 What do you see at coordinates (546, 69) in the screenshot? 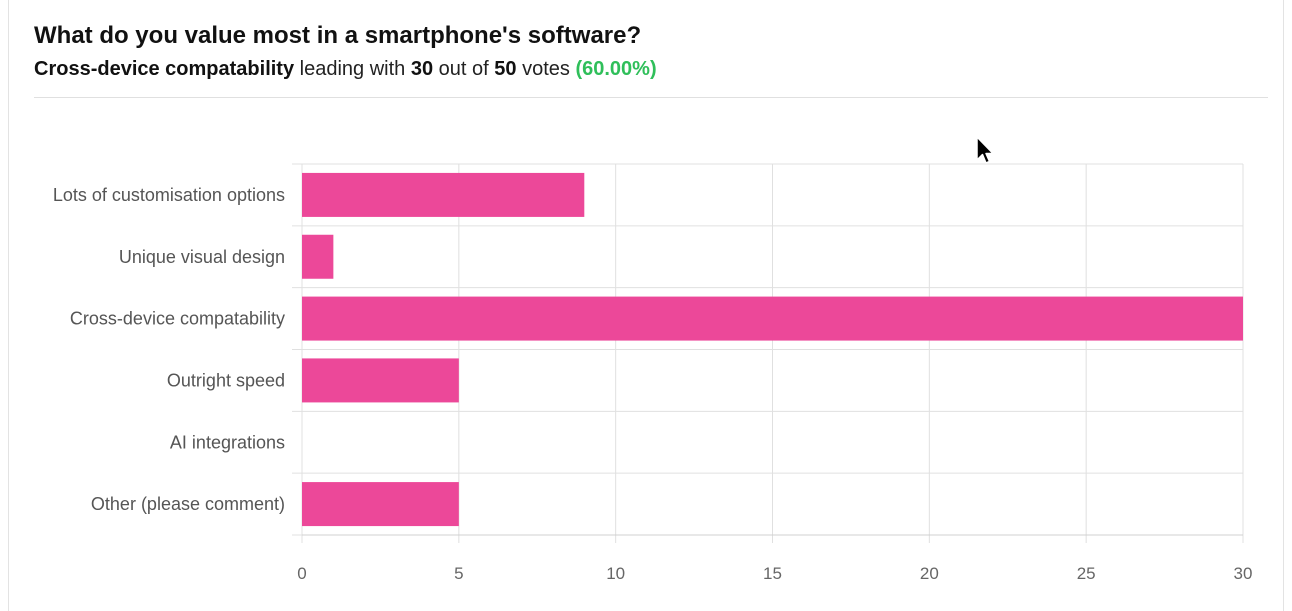
I see `summary-text-votes: votes` at bounding box center [546, 69].